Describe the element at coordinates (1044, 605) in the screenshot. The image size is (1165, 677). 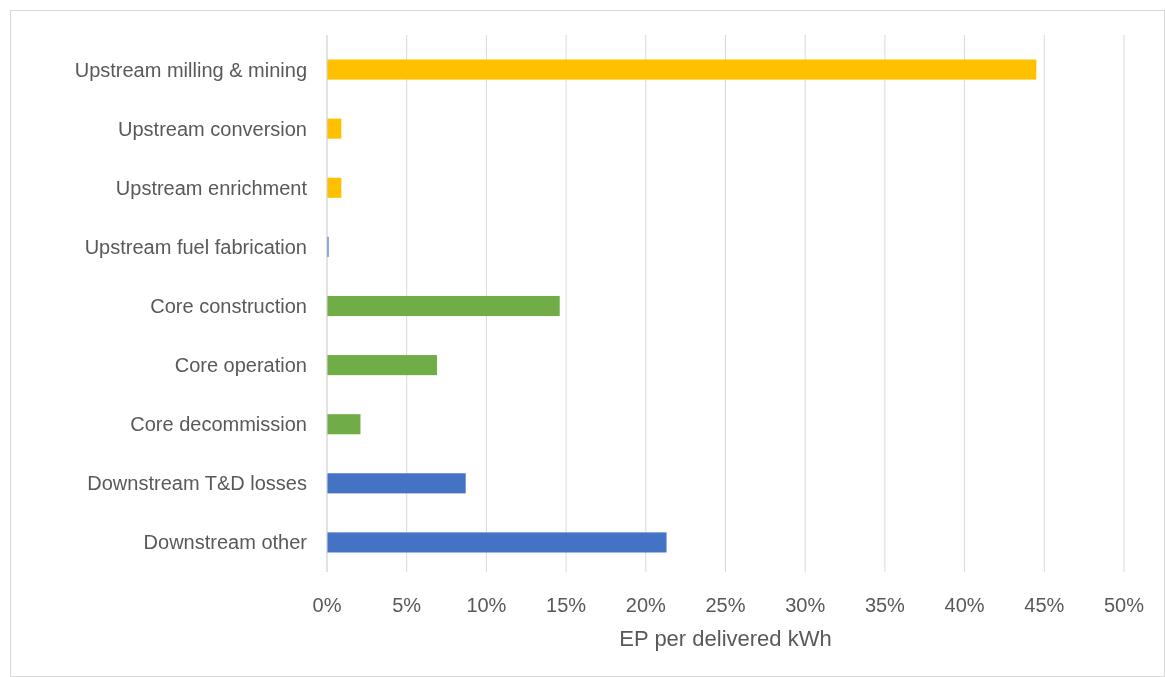
I see `x-tick-label: 45%` at that location.